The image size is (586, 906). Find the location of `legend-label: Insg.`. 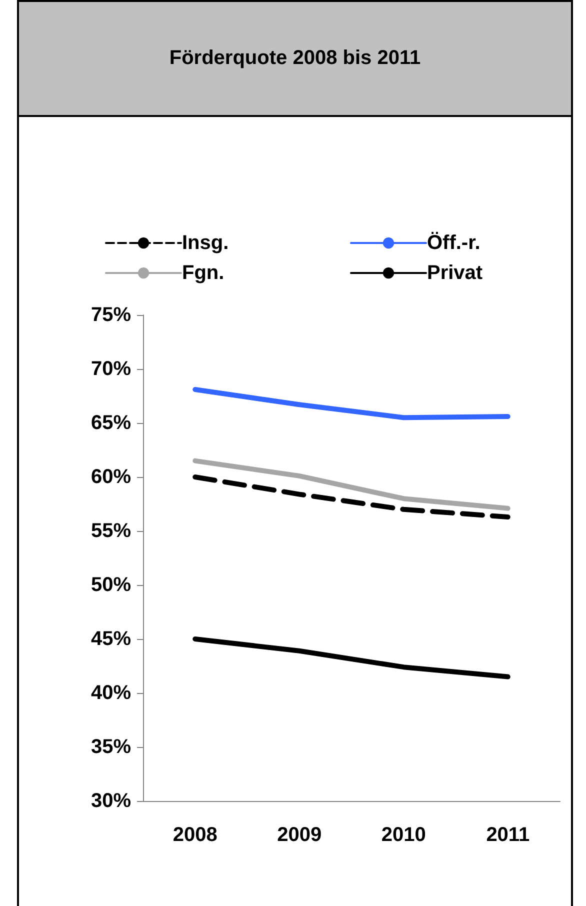

legend-label: Insg. is located at coordinates (205, 243).